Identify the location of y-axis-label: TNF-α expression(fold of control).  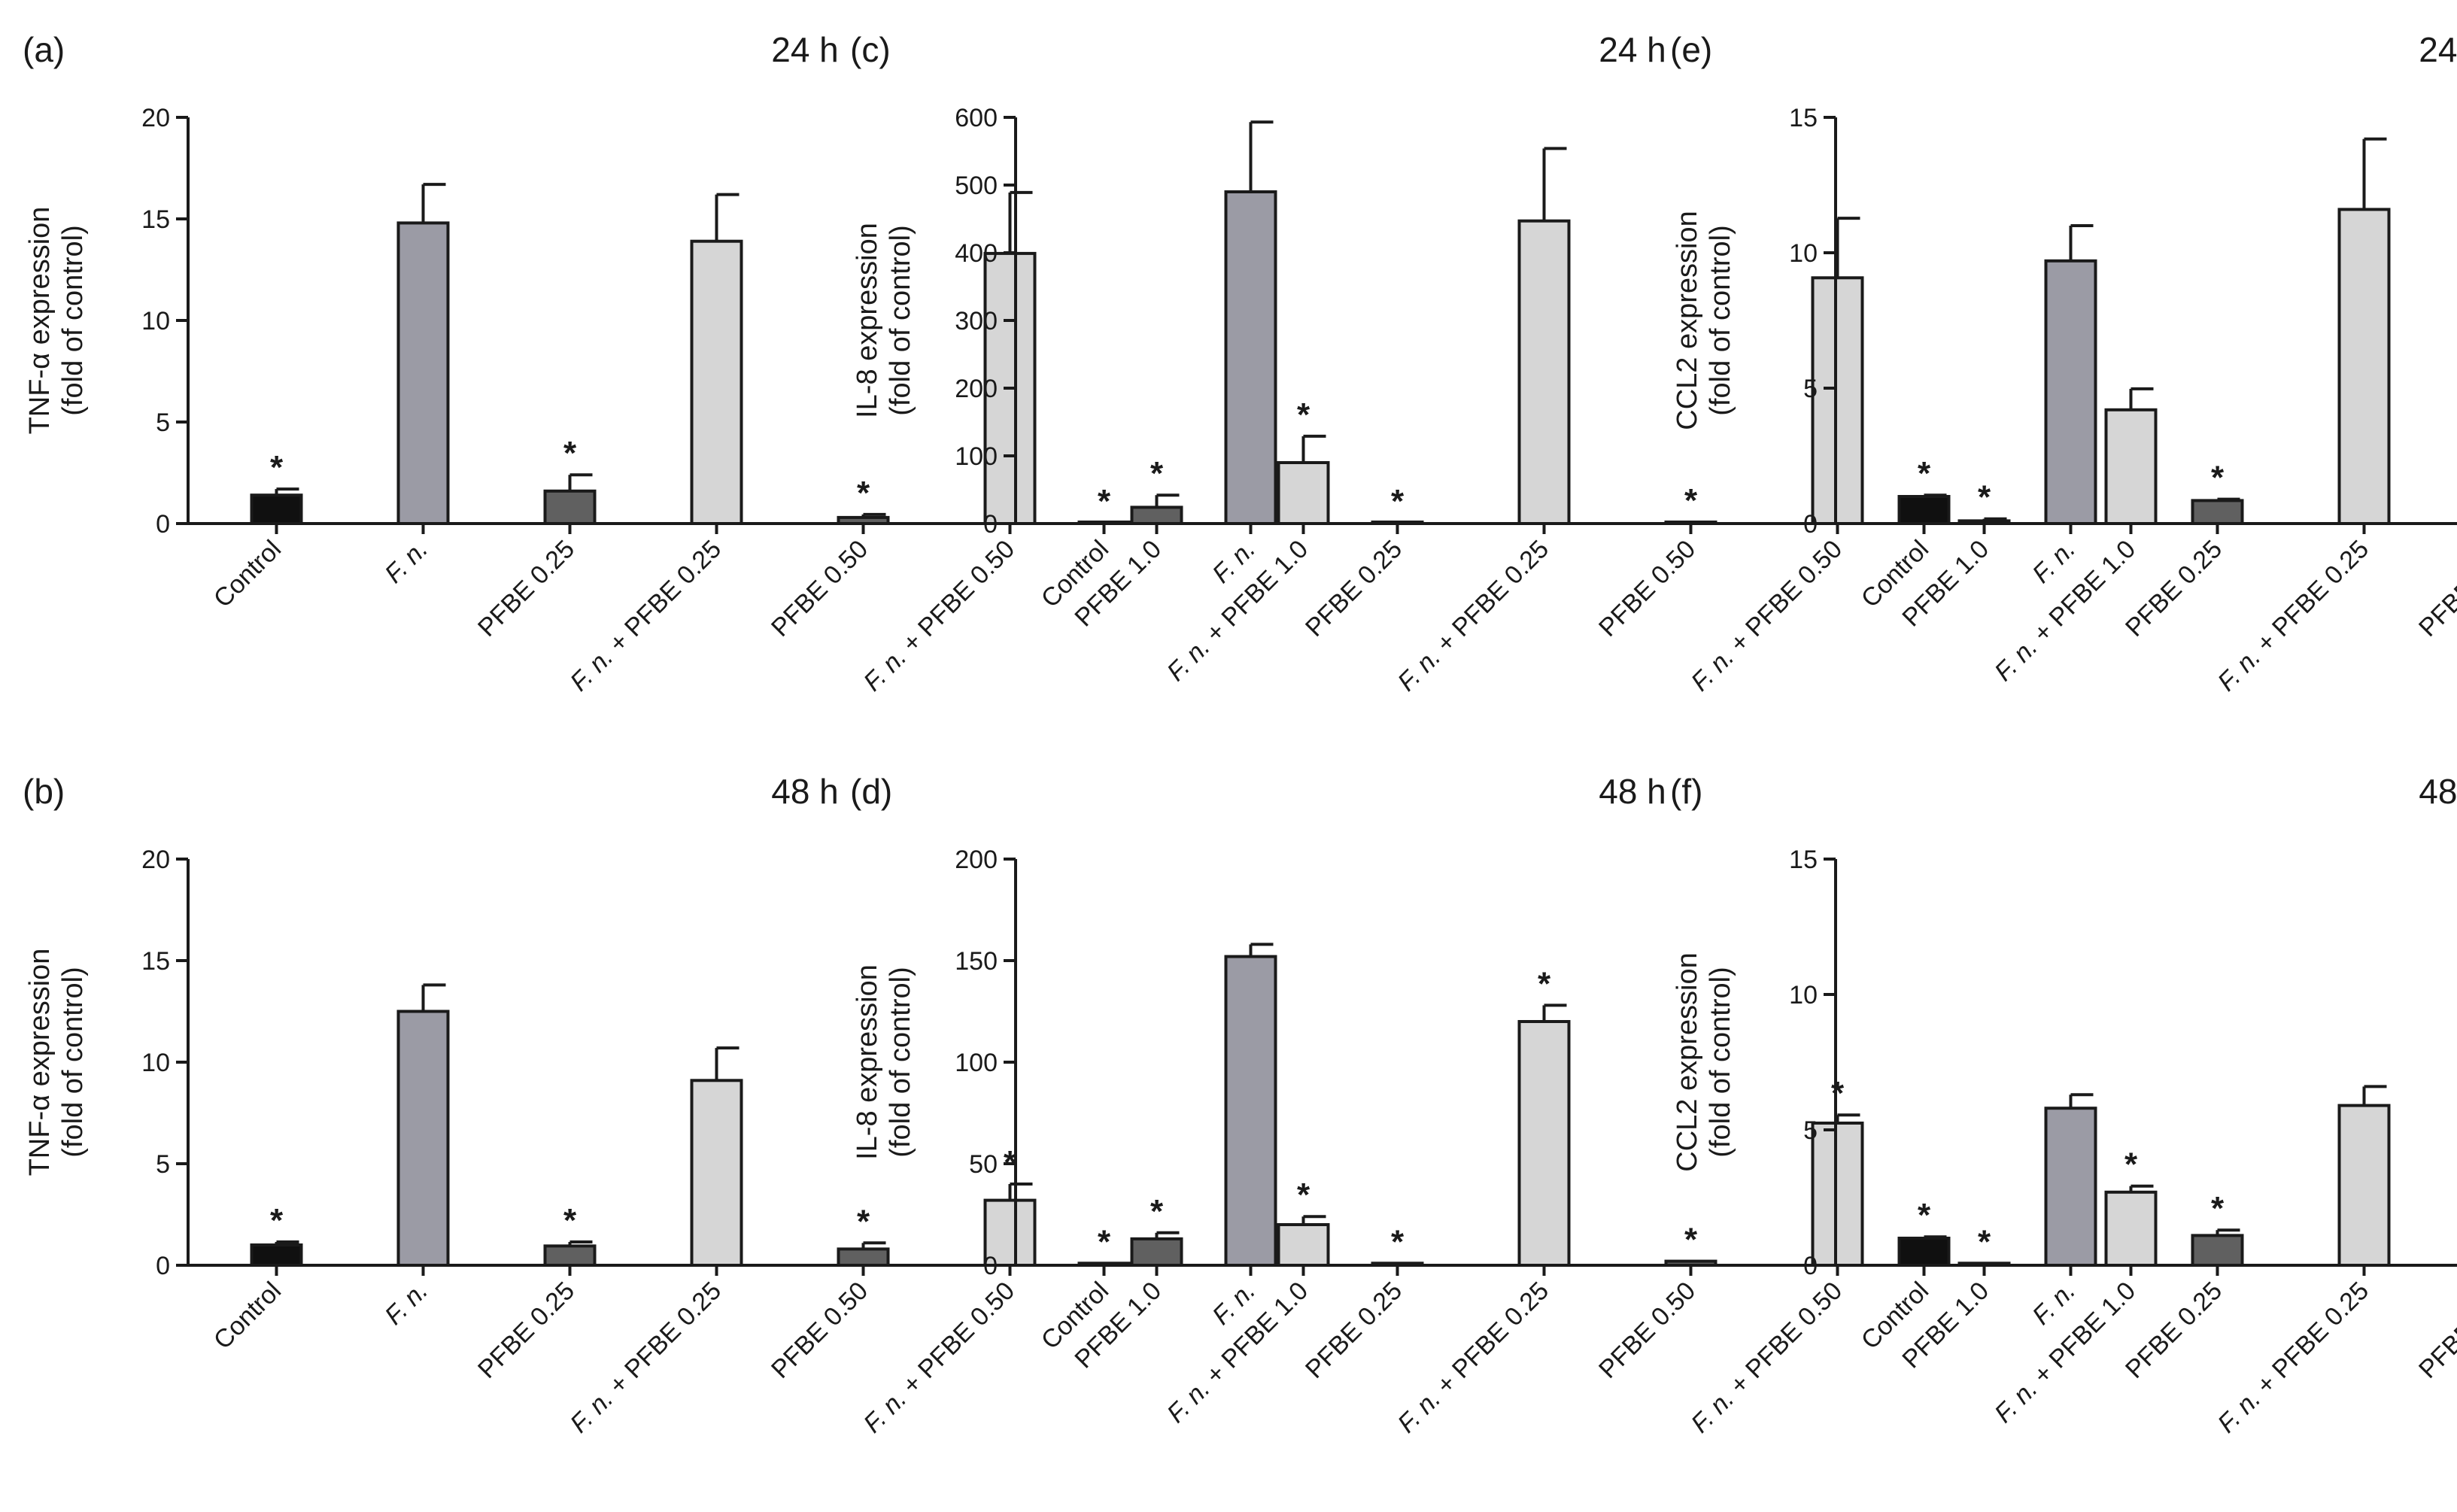
(56, 1063).